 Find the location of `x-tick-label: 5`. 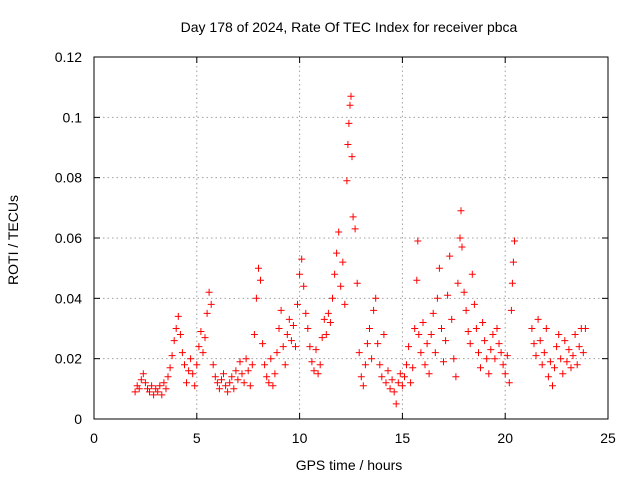

x-tick-label: 5 is located at coordinates (197, 438).